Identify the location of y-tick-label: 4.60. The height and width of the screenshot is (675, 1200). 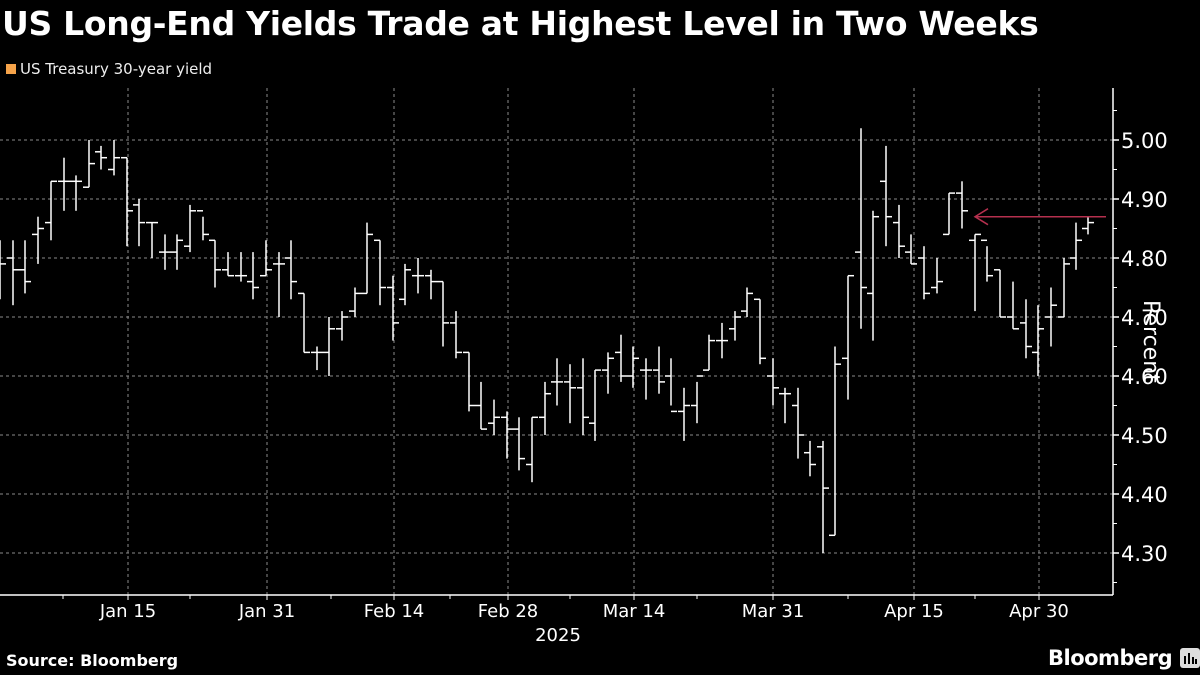
(1144, 377).